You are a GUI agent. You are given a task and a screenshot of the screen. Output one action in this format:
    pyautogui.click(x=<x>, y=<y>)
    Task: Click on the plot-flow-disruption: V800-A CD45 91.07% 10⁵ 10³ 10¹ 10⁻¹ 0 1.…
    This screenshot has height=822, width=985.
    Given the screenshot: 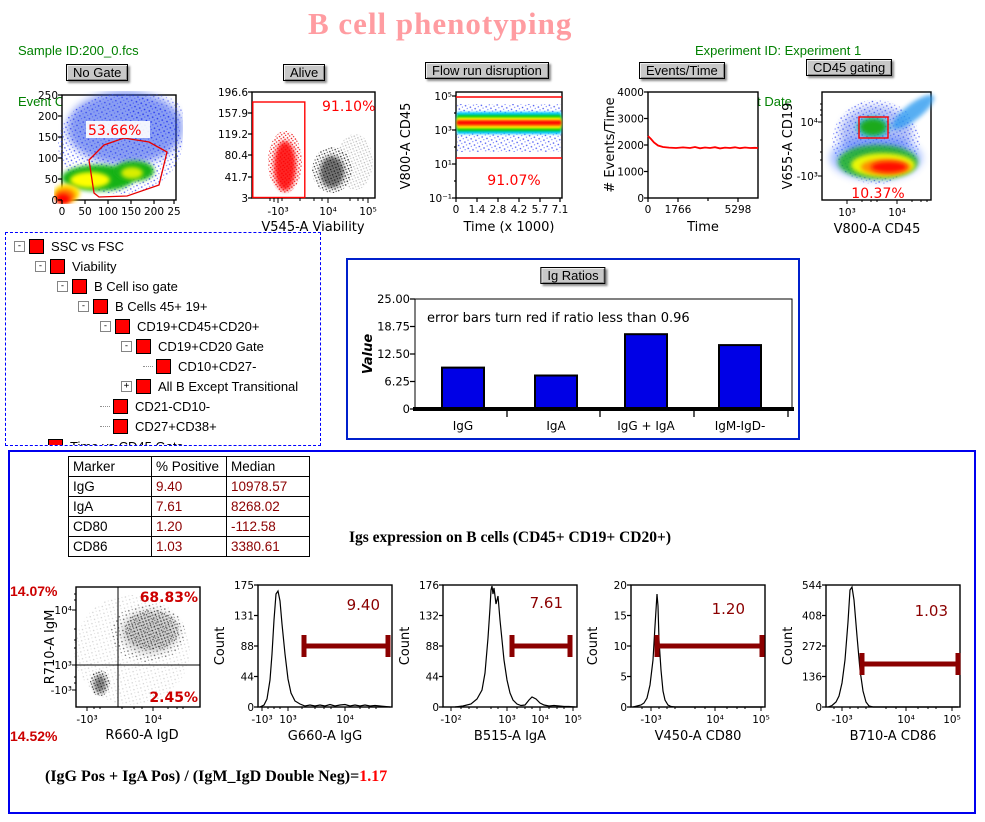 What is the action you would take?
    pyautogui.click(x=483, y=163)
    